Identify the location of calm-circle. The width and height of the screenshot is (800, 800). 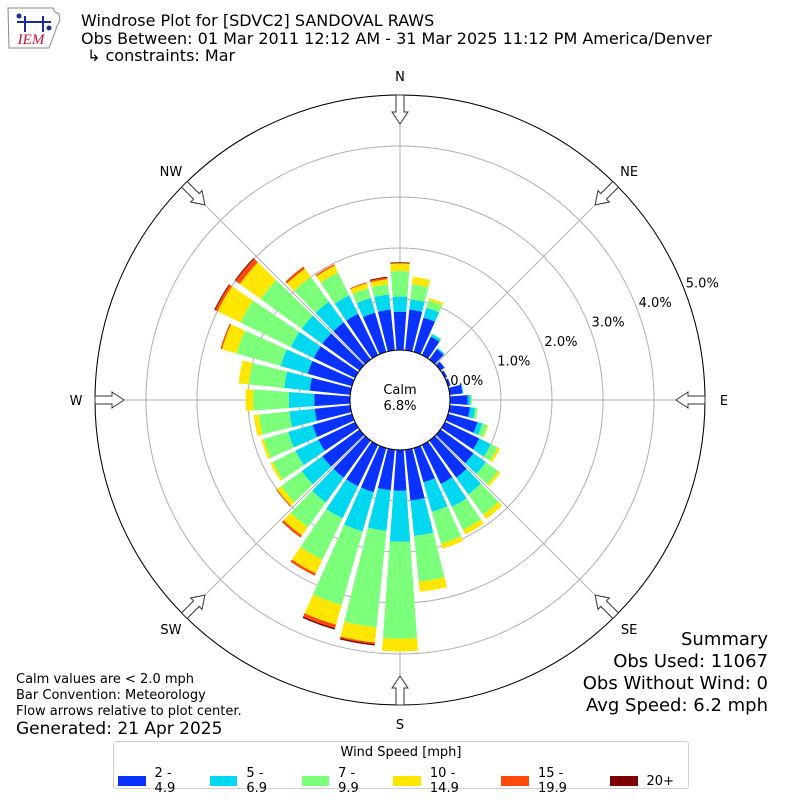
(400, 400).